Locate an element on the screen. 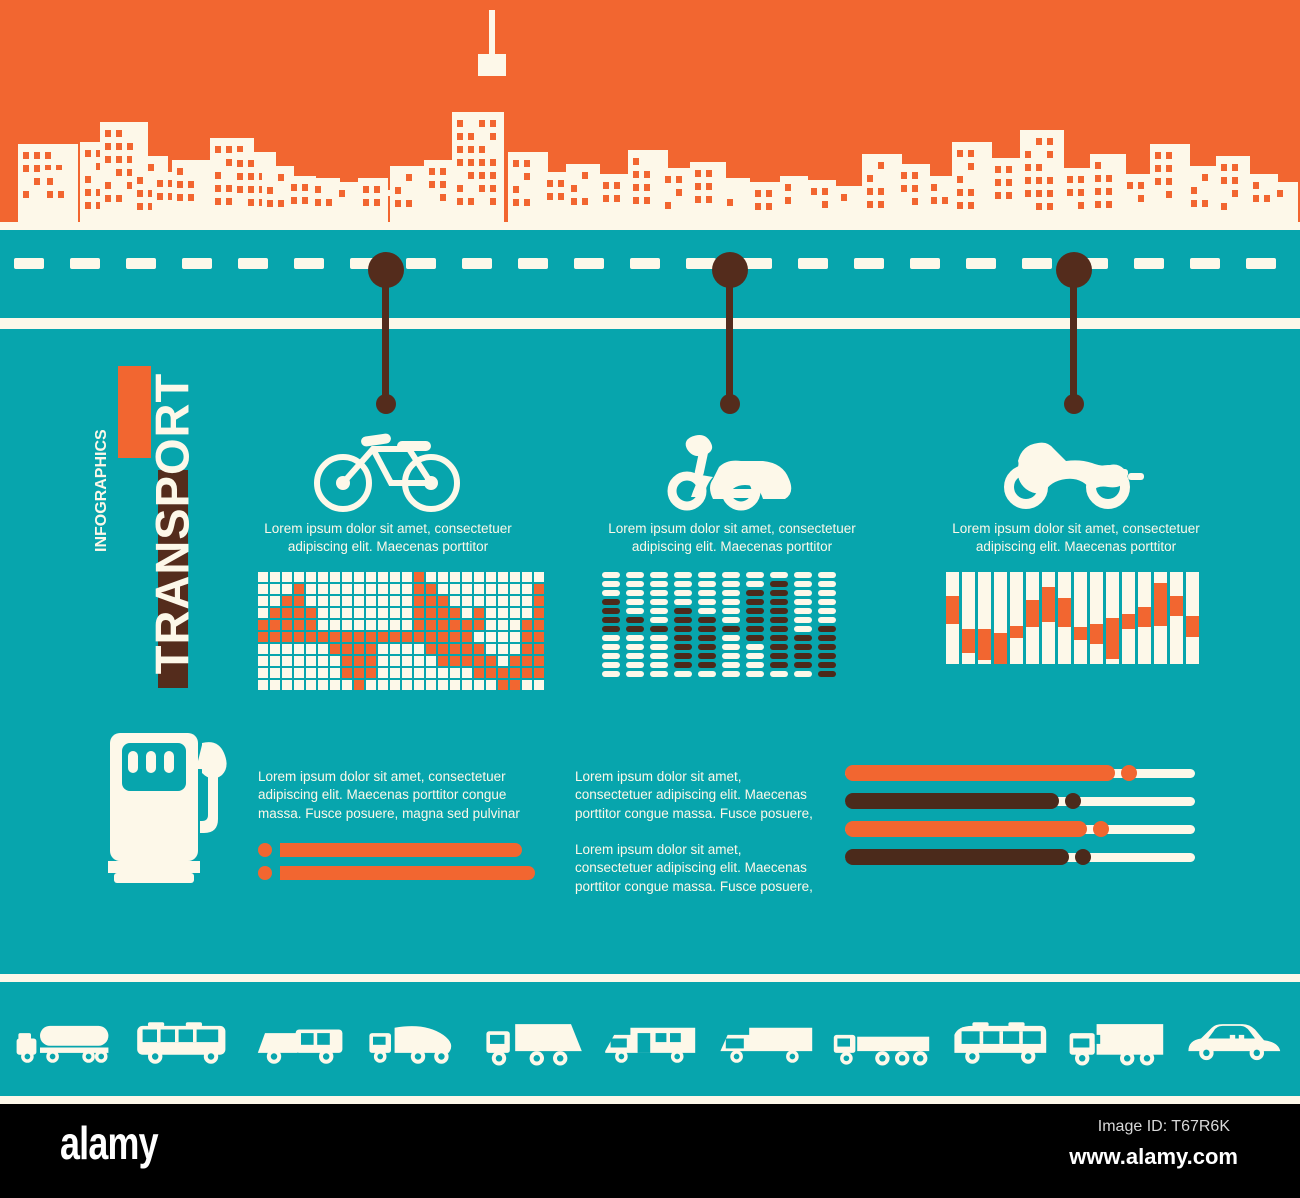 The width and height of the screenshot is (1300, 1198). title-brown-bar is located at coordinates (173, 579).